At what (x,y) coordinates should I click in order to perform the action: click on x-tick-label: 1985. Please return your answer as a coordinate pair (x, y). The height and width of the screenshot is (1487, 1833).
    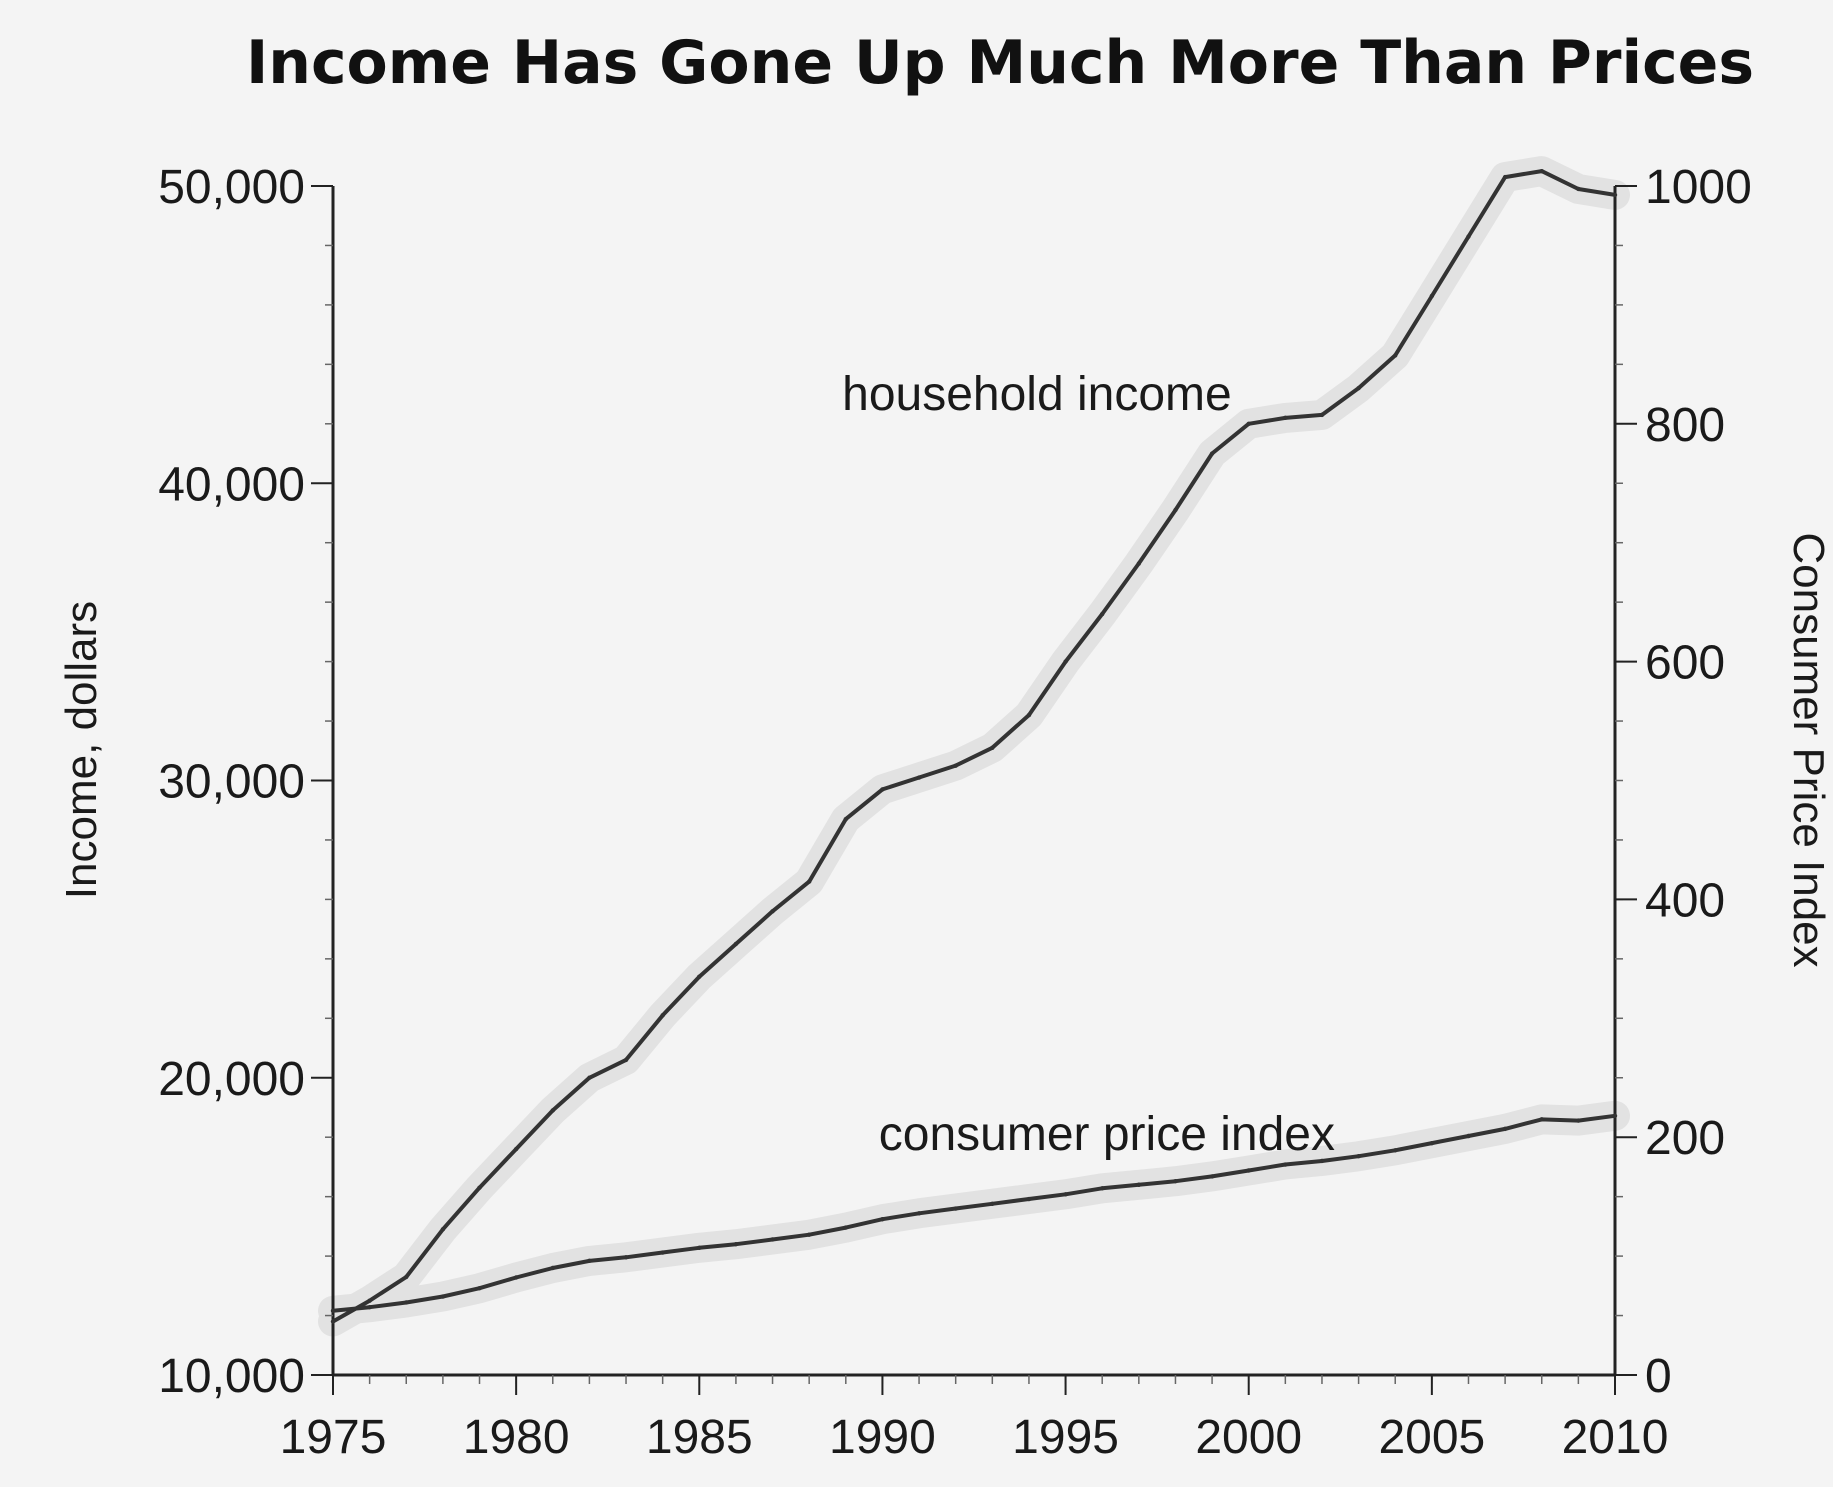
    Looking at the image, I should click on (699, 1437).